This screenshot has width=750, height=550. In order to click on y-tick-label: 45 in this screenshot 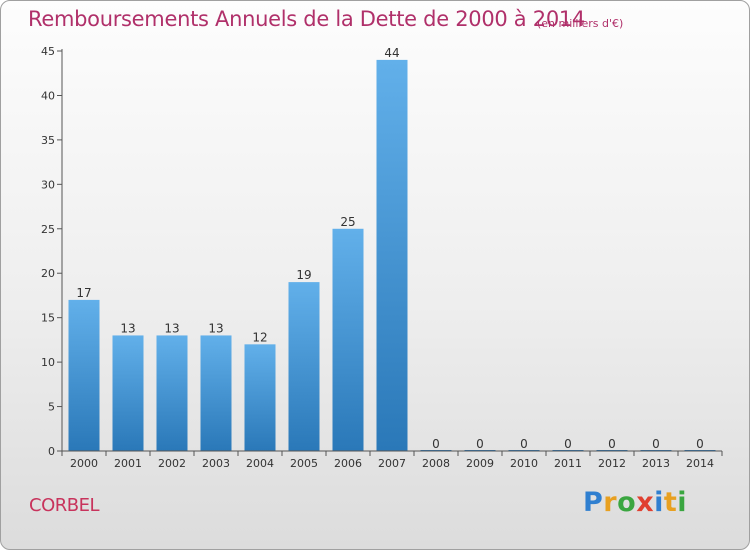, I will do `click(48, 51)`.